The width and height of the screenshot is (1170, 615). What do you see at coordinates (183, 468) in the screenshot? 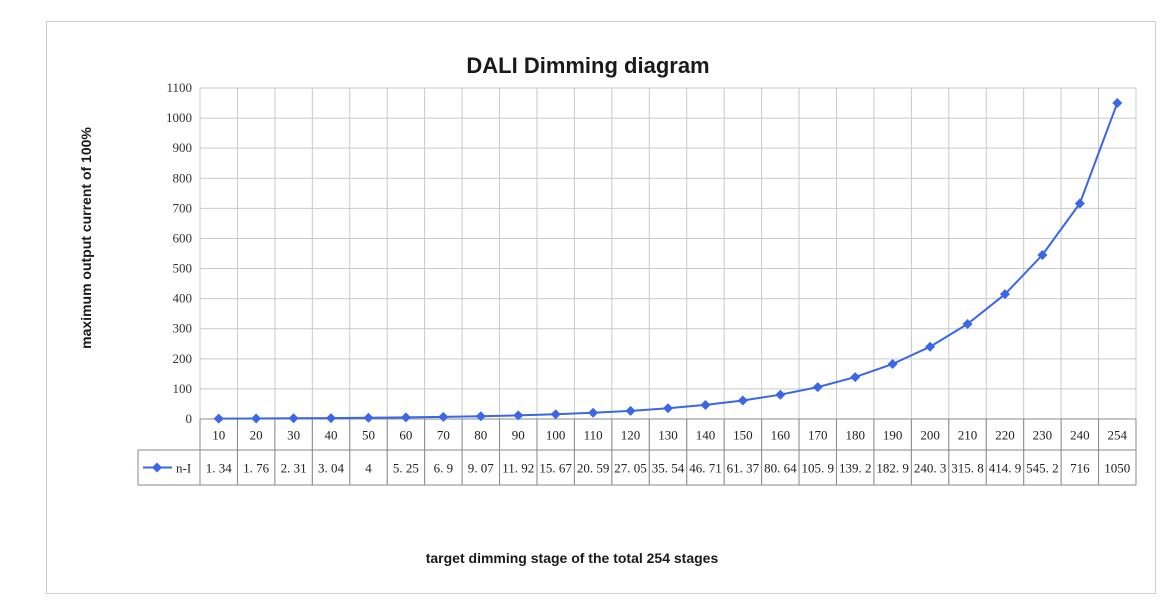
I see `legend-series-name: n-I` at bounding box center [183, 468].